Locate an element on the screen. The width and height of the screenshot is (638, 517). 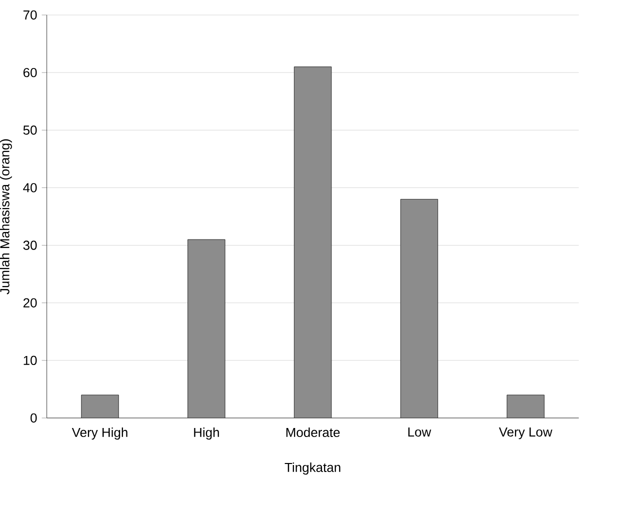
x-tick-label: Moderate is located at coordinates (313, 433).